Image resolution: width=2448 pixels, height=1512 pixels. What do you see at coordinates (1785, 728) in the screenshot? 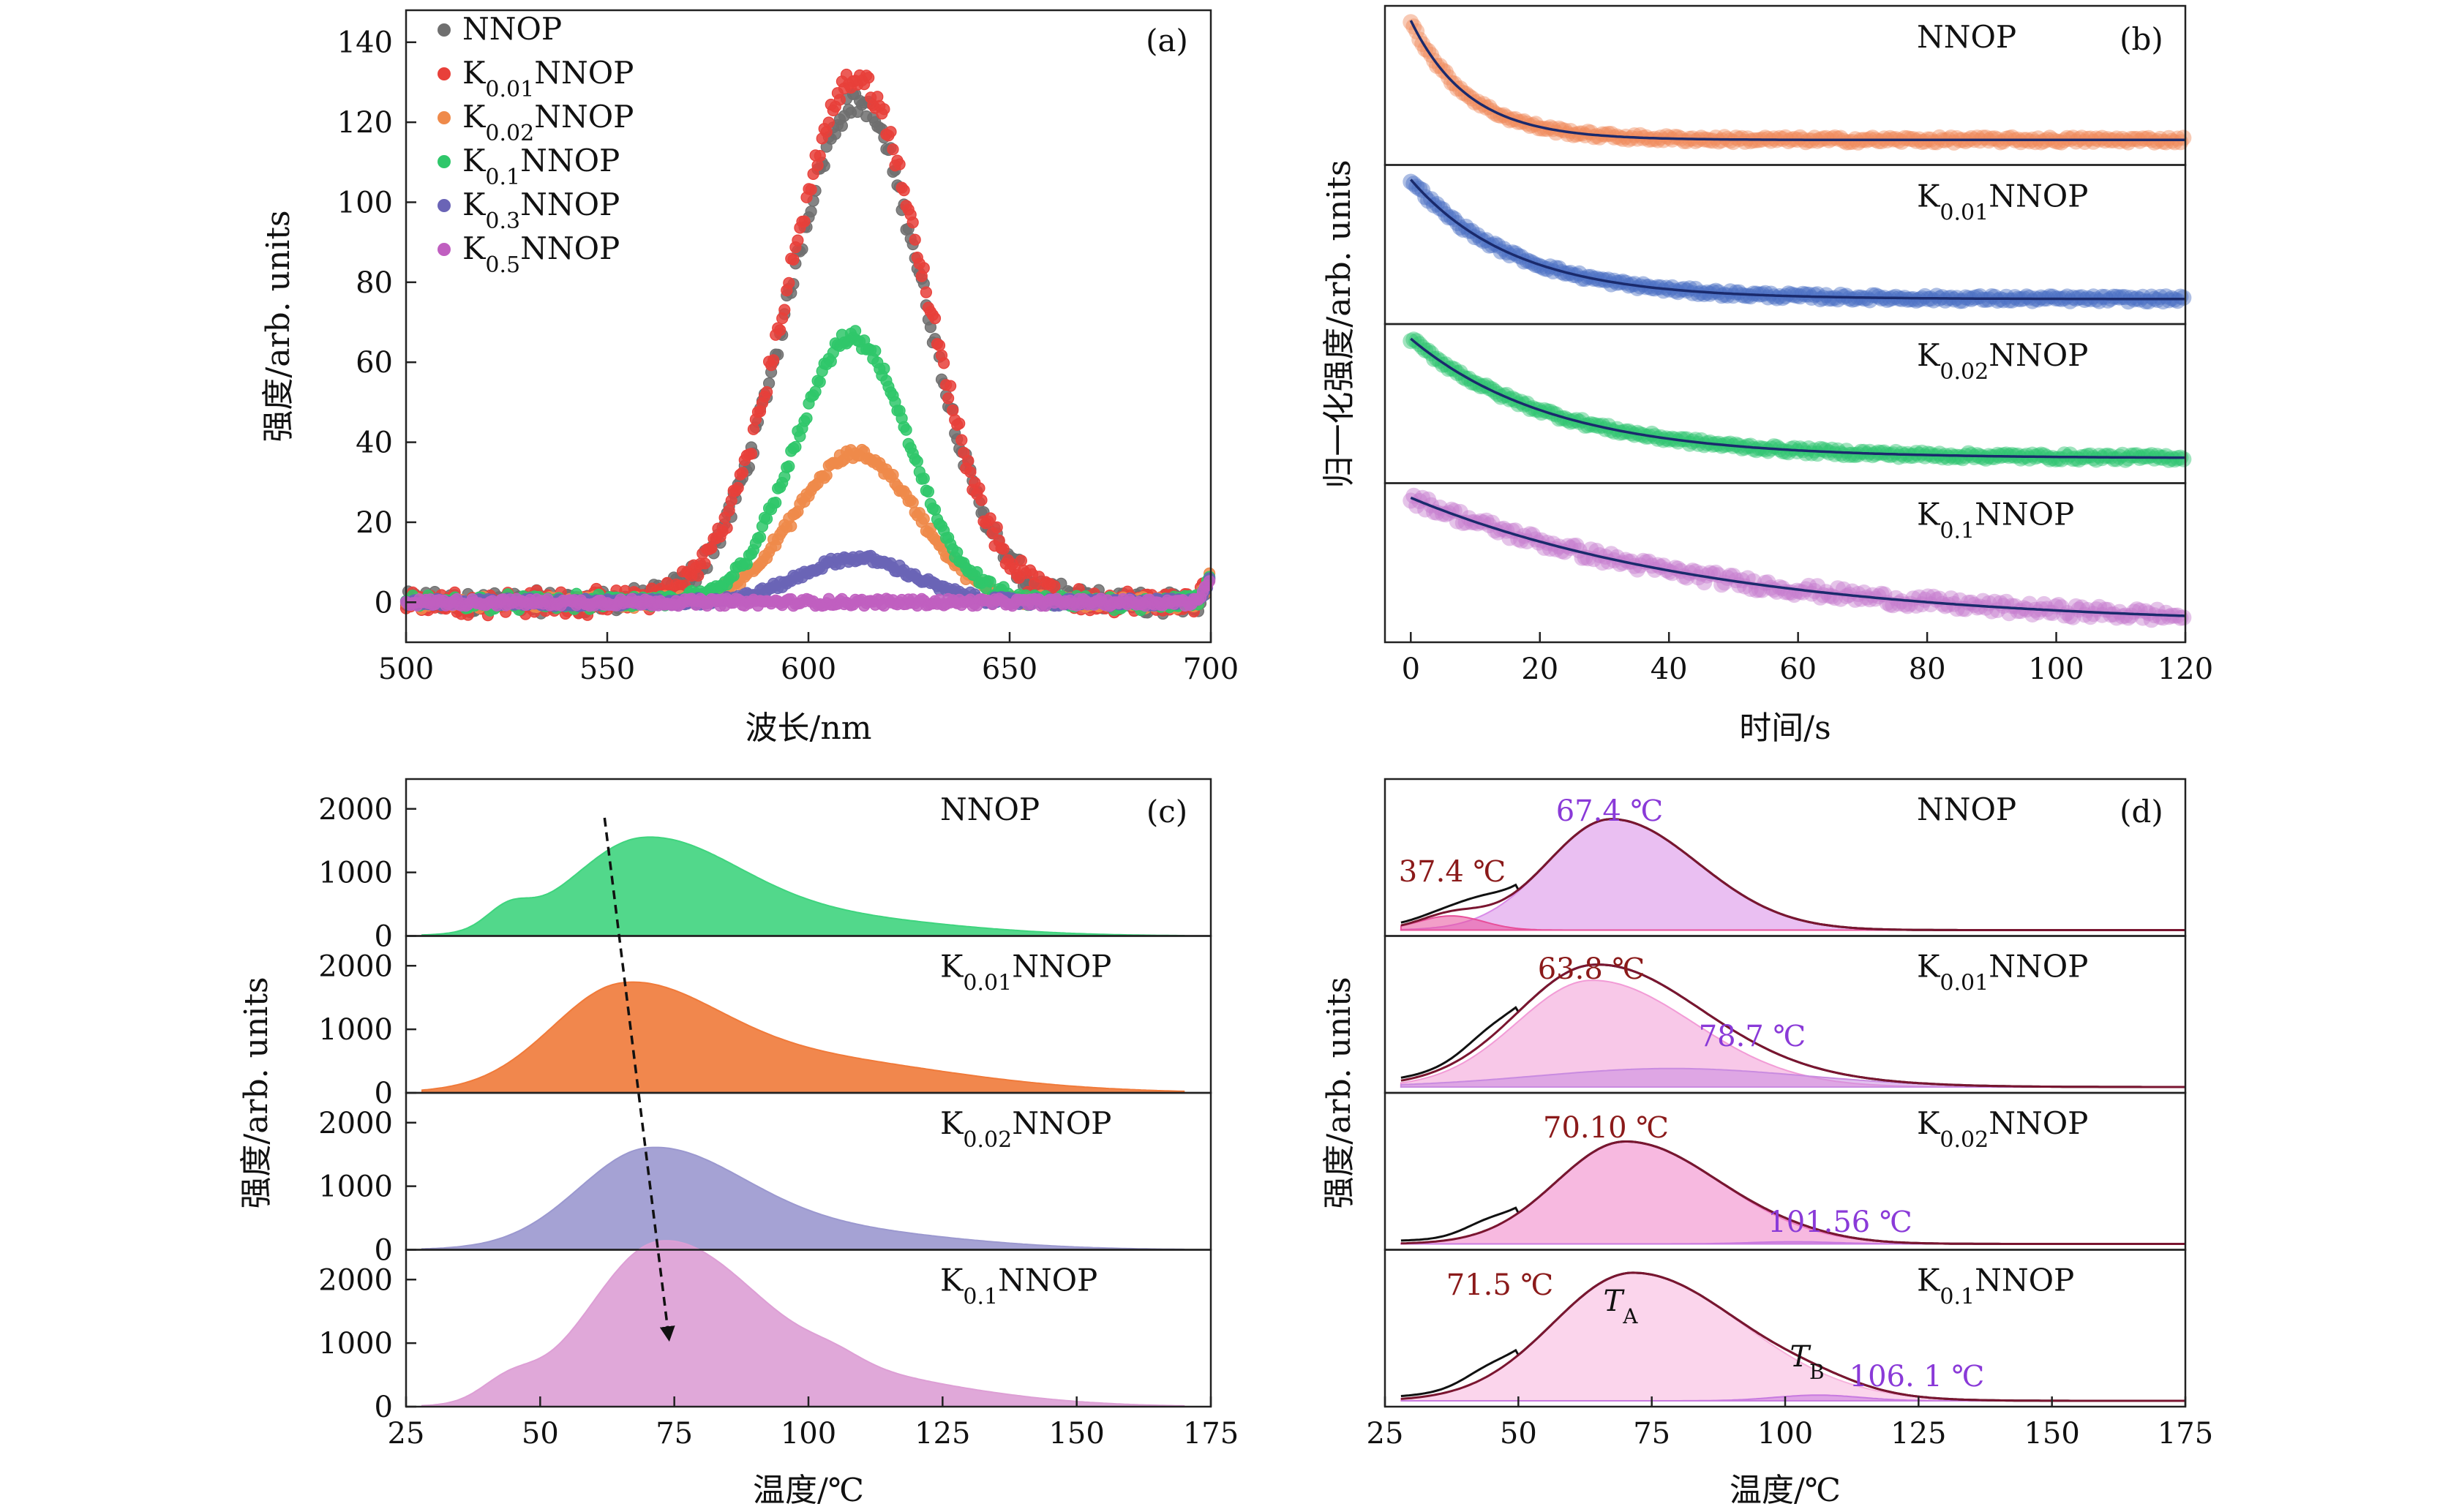
I see `x-axis-label: 时间/s` at bounding box center [1785, 728].